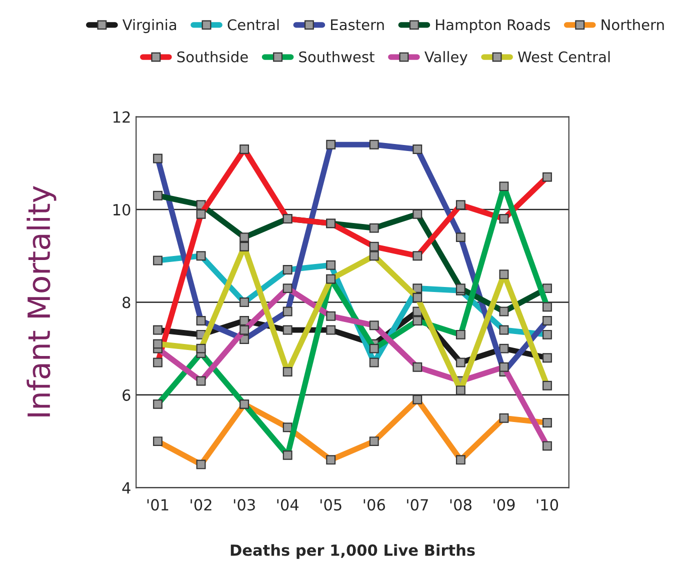 The height and width of the screenshot is (584, 698). I want to click on legend-label: Central, so click(253, 24).